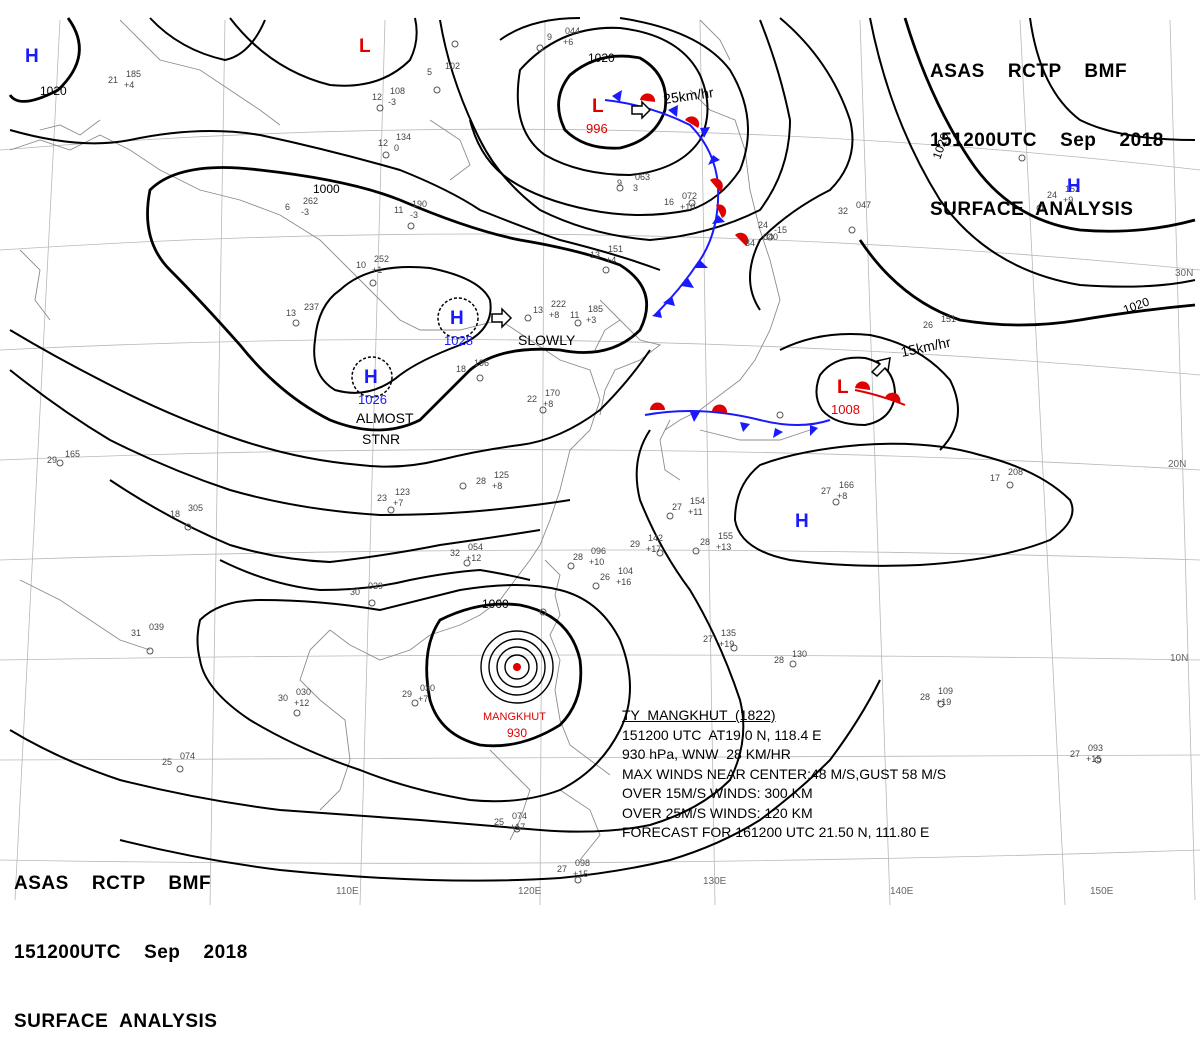  What do you see at coordinates (427, 688) in the screenshot?
I see `station-pressure: 030` at bounding box center [427, 688].